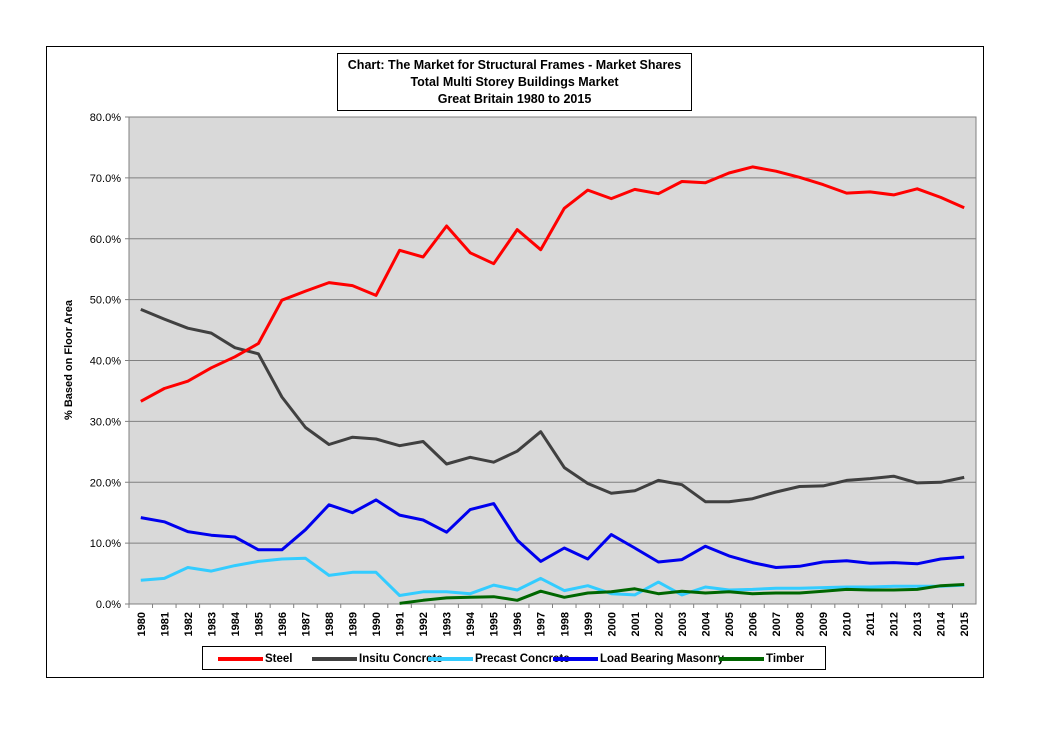 The height and width of the screenshot is (735, 1040). Describe the element at coordinates (552, 576) in the screenshot. I see `series-line-precast-concrete` at that location.